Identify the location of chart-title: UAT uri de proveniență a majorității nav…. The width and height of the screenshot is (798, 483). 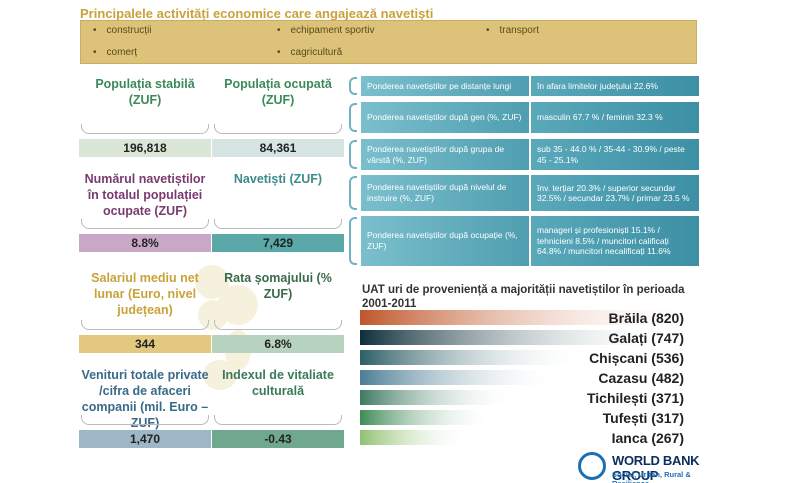
(523, 297).